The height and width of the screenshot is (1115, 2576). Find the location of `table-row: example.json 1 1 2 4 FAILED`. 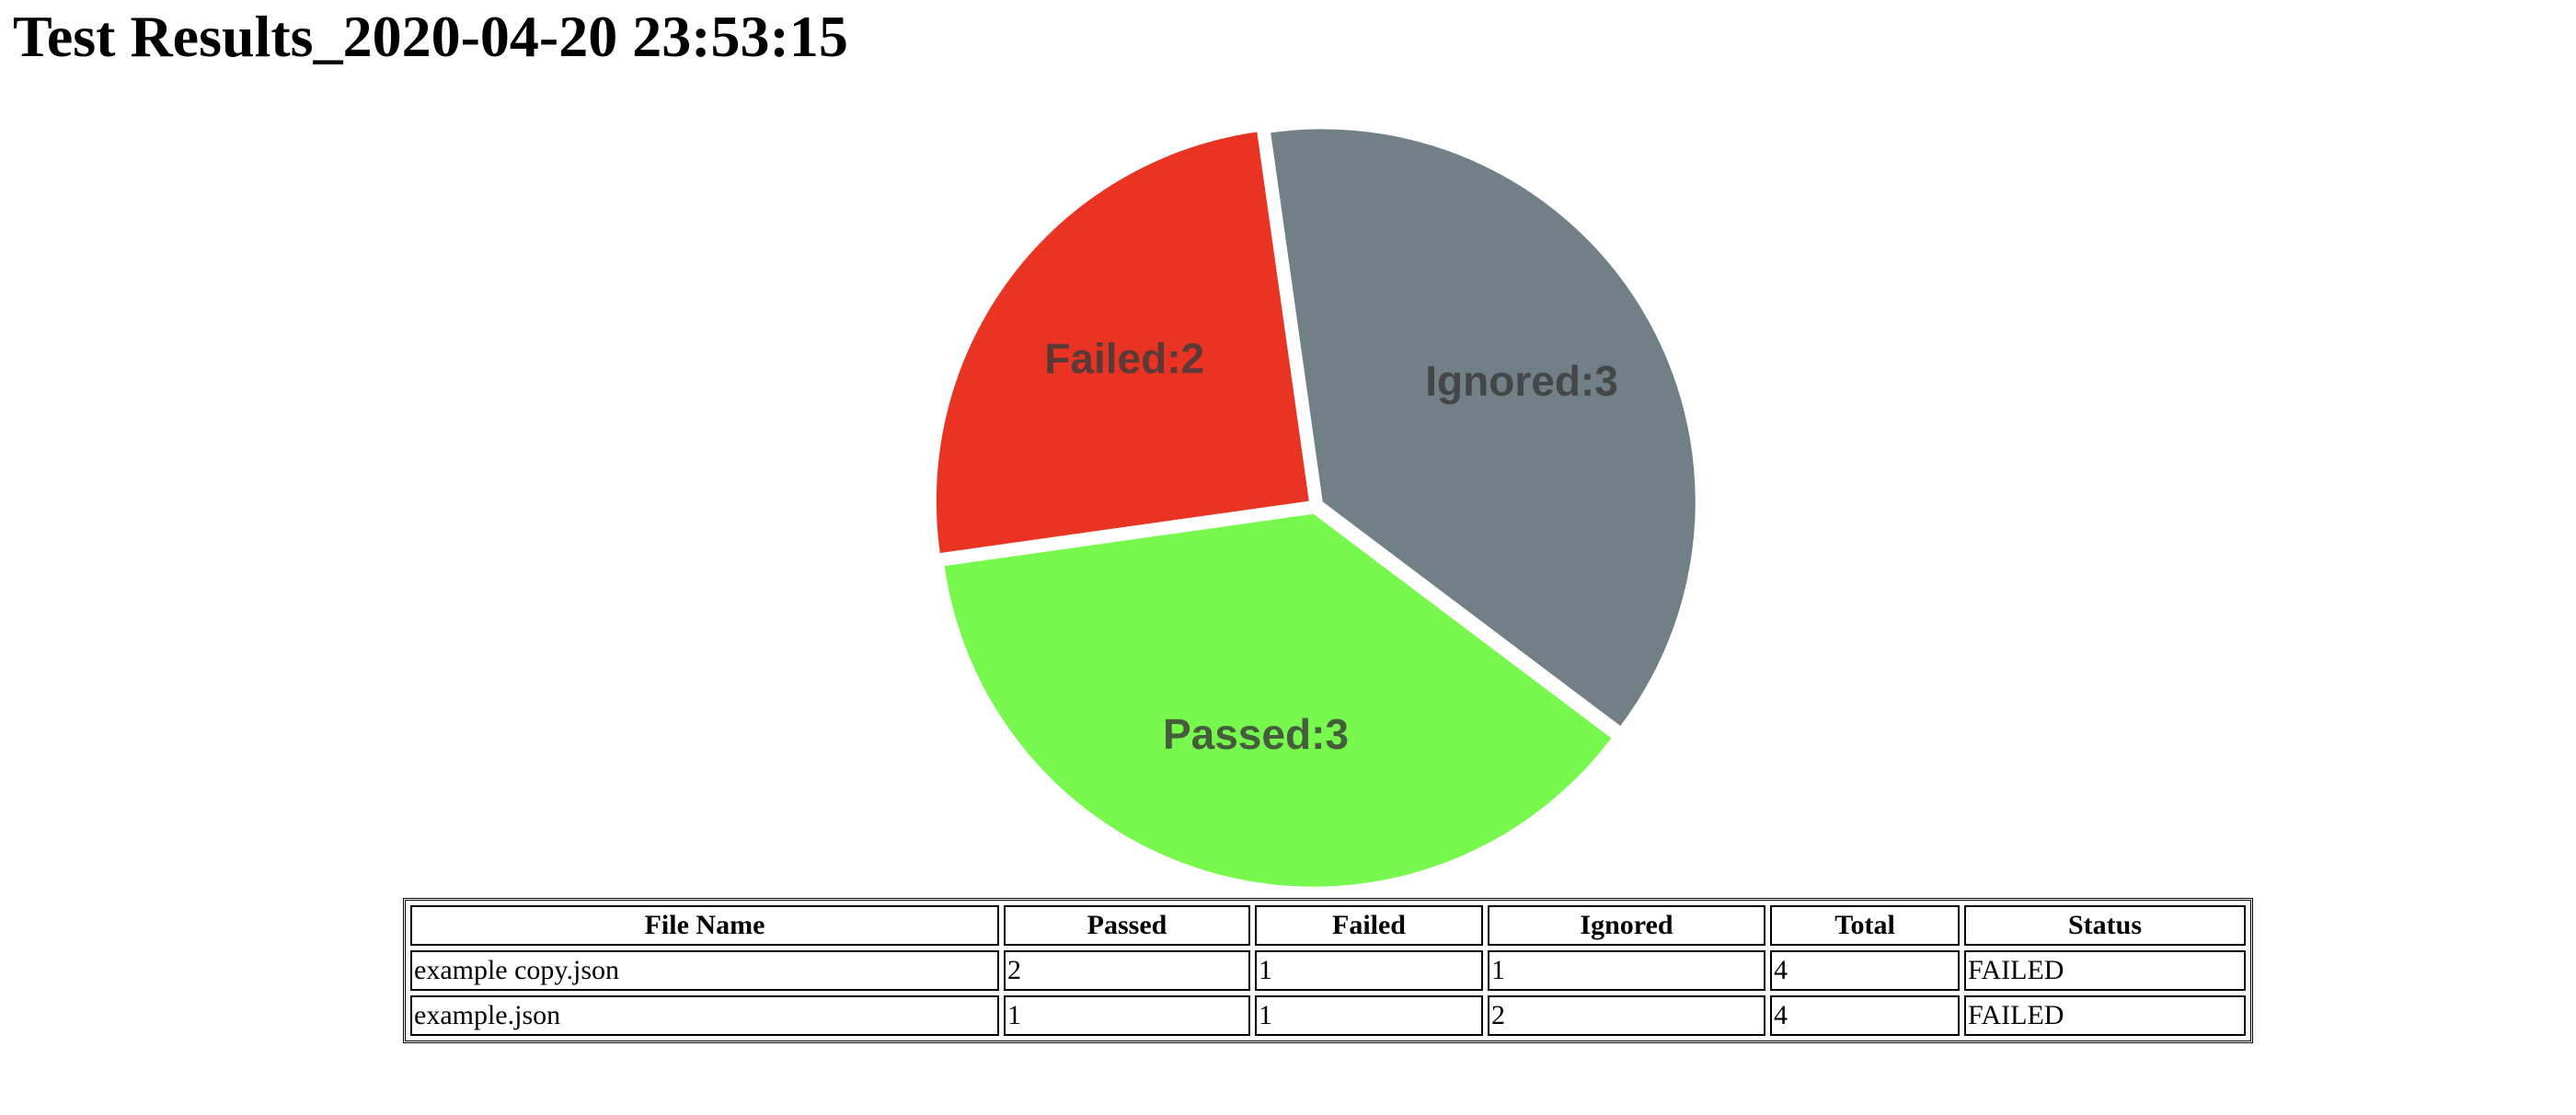

table-row: example.json 1 1 2 4 FAILED is located at coordinates (1328, 1015).